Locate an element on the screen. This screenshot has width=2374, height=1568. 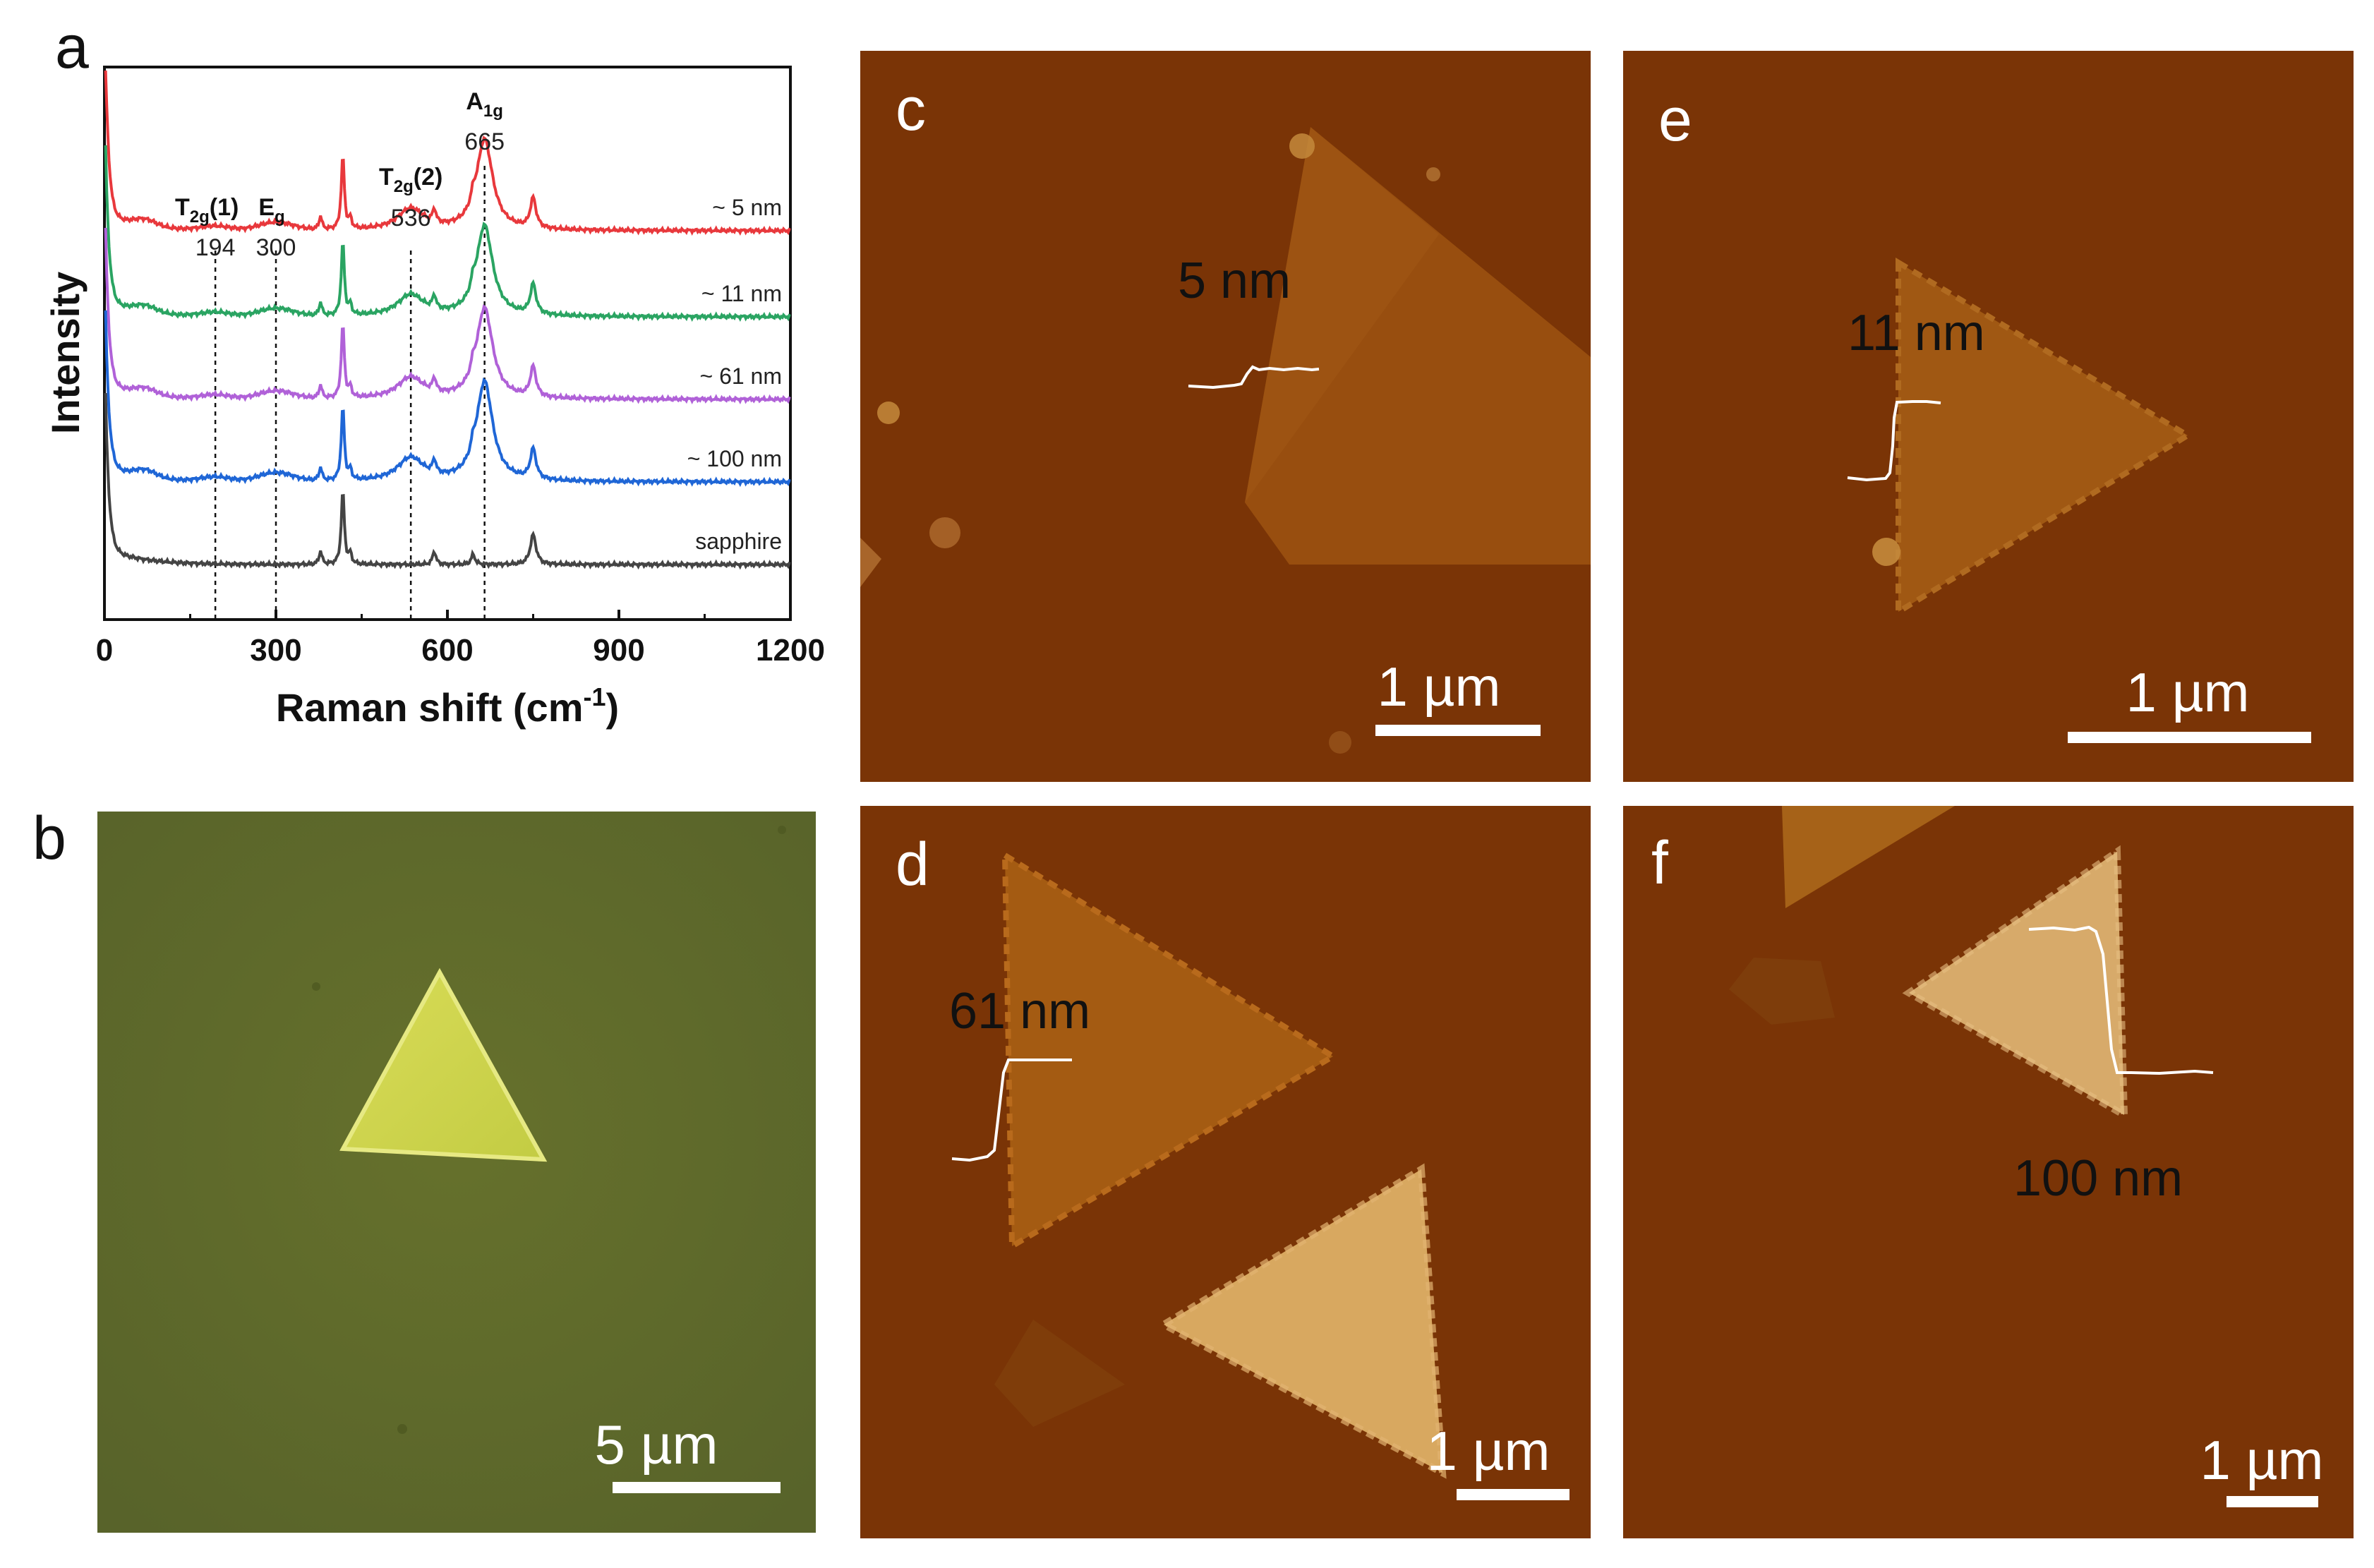
flake-d-upper is located at coordinates (1169, 1050).